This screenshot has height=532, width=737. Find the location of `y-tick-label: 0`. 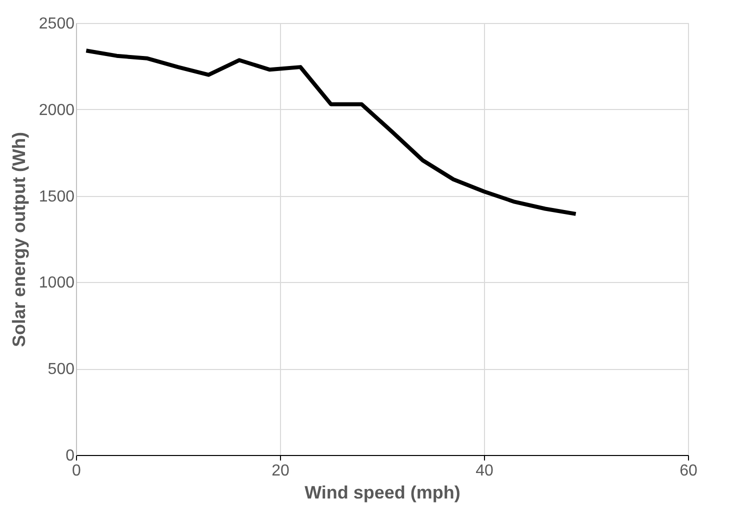

y-tick-label: 0 is located at coordinates (70, 456).